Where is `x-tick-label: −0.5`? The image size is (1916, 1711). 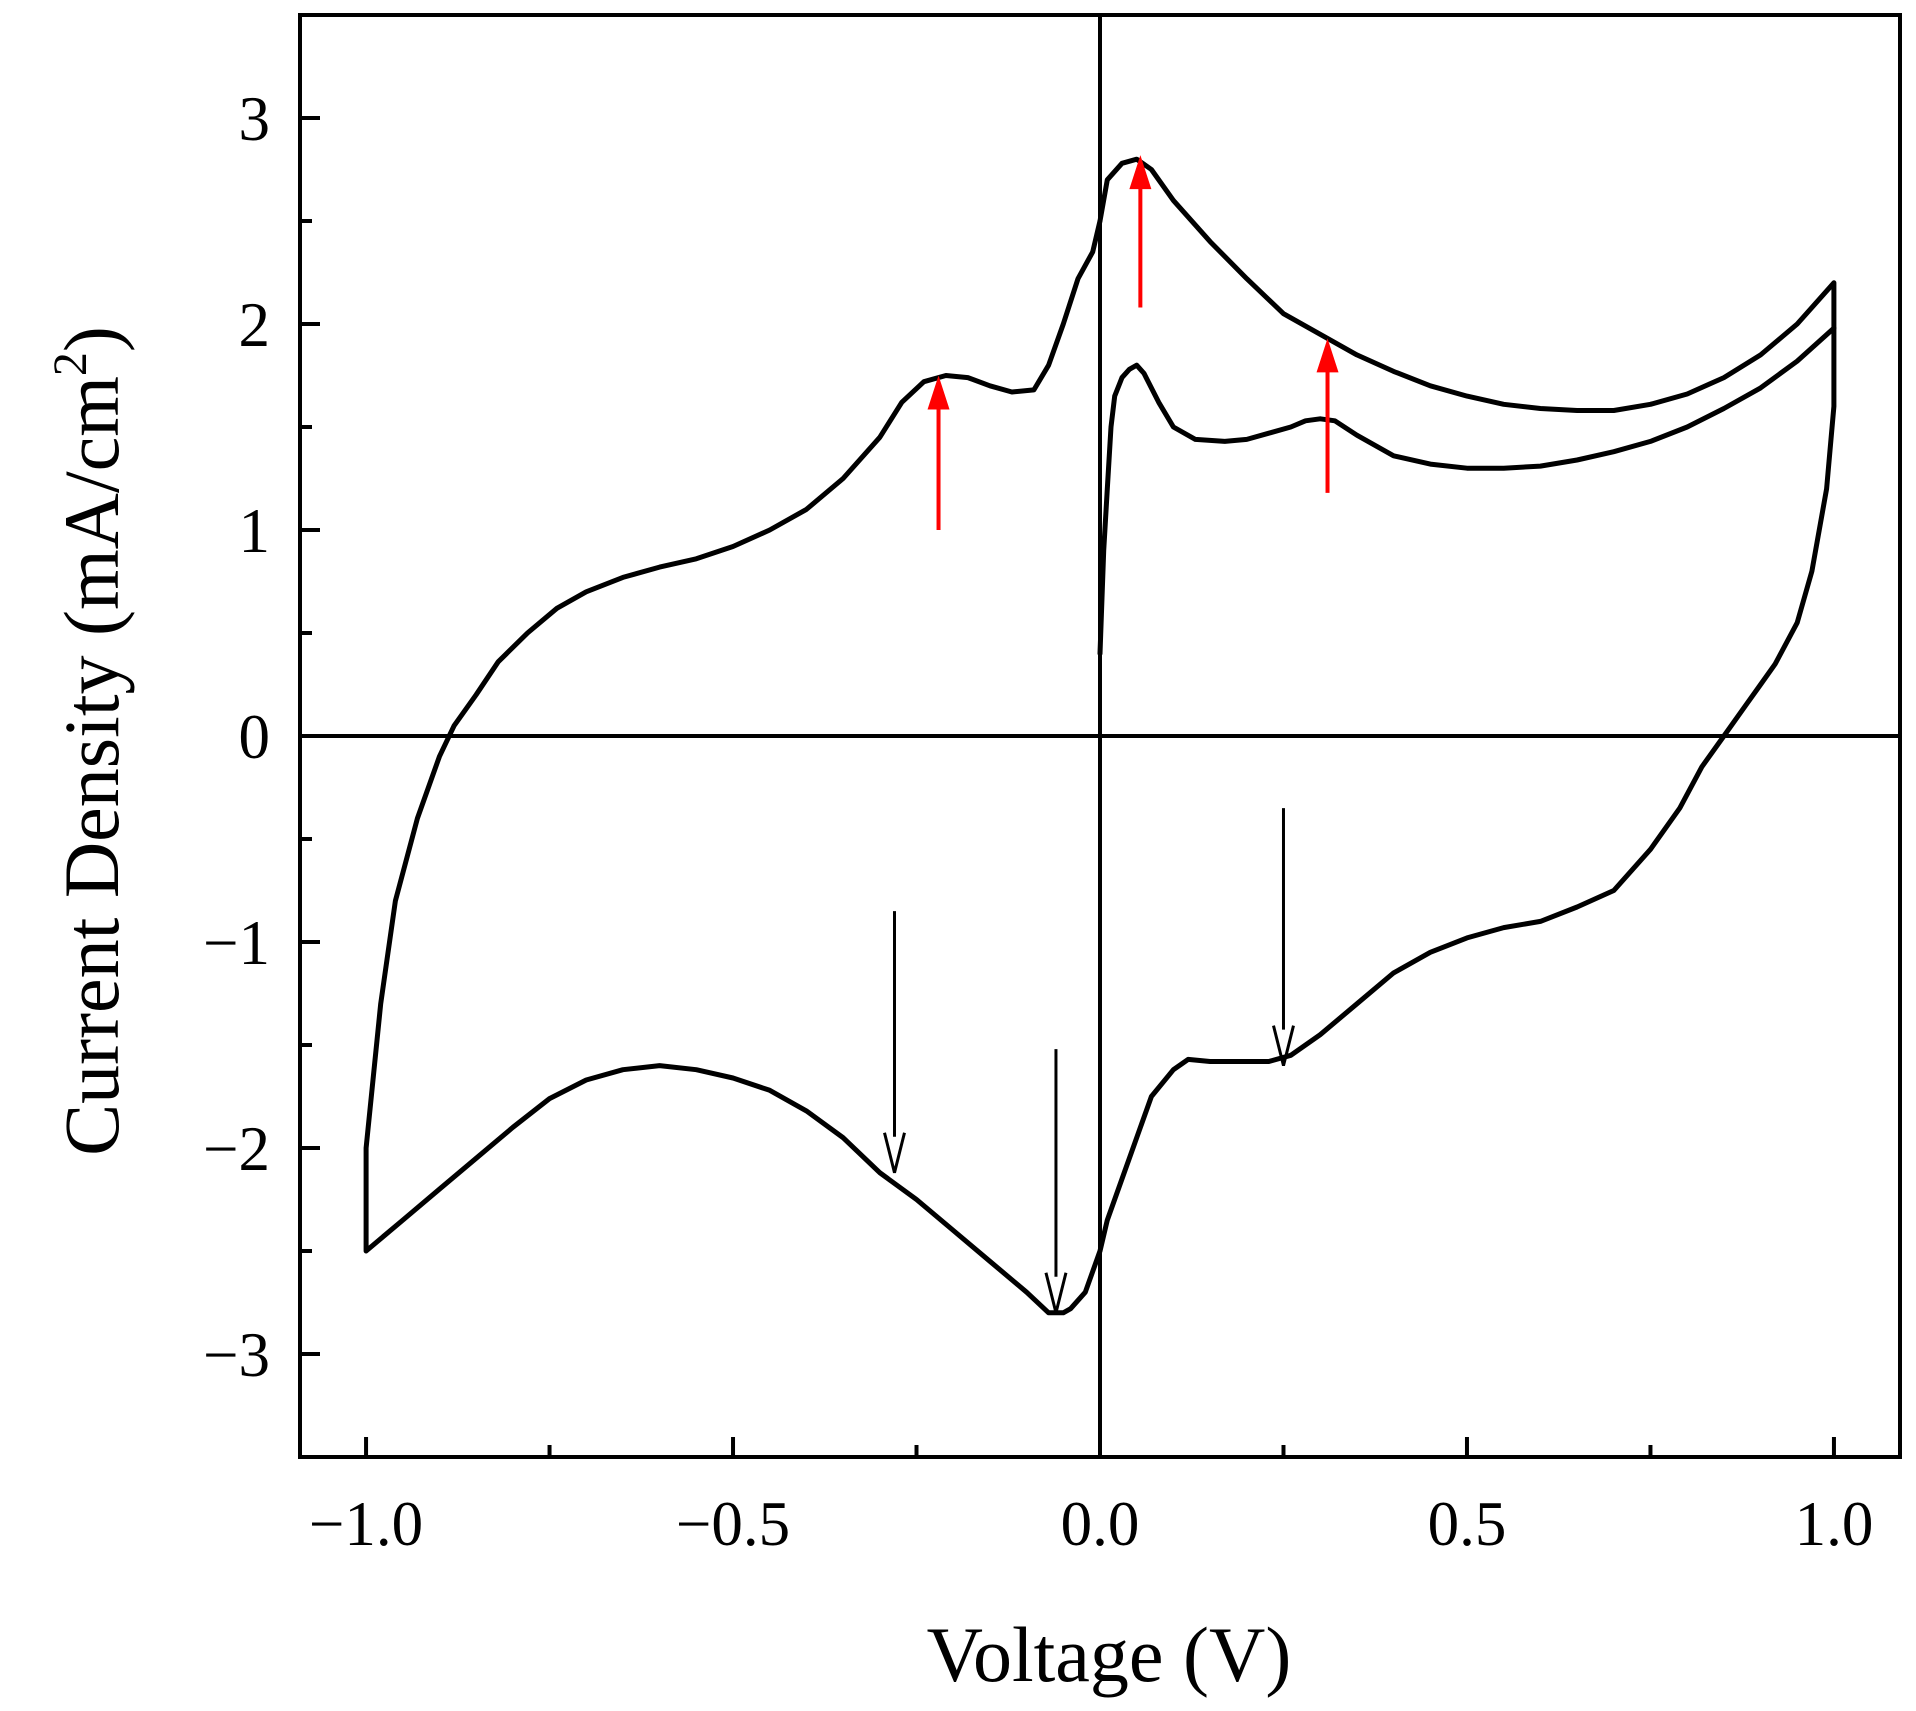 x-tick-label: −0.5 is located at coordinates (733, 1524).